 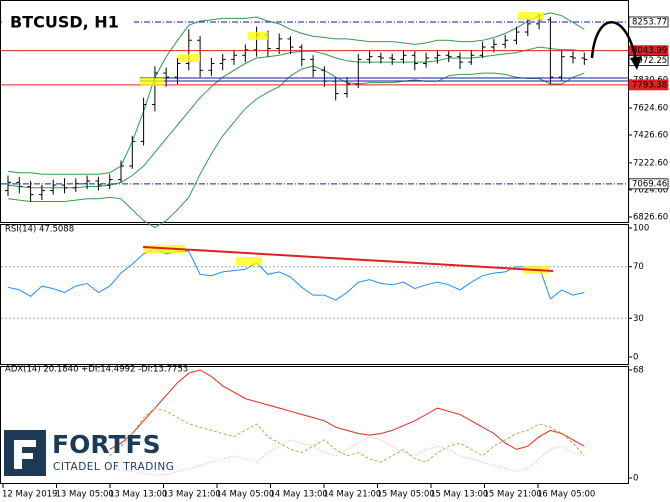 I want to click on x-tick-label: 14 May 05:00, so click(x=245, y=495).